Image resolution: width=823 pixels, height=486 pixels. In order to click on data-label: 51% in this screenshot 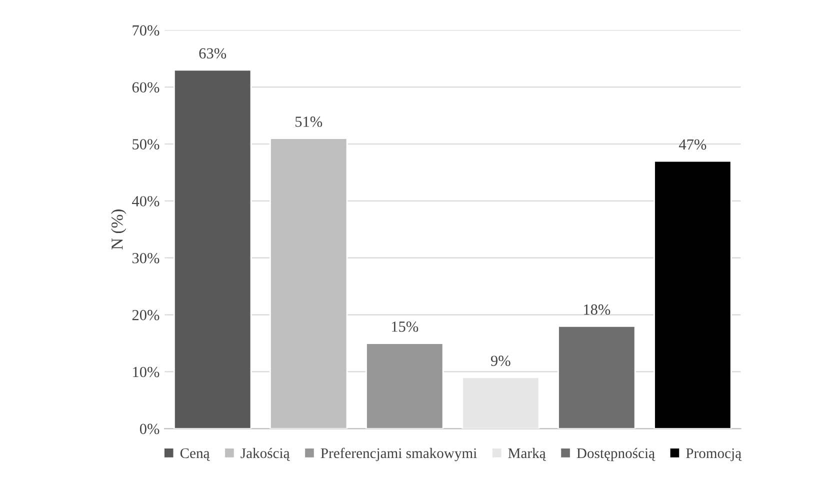, I will do `click(309, 121)`.